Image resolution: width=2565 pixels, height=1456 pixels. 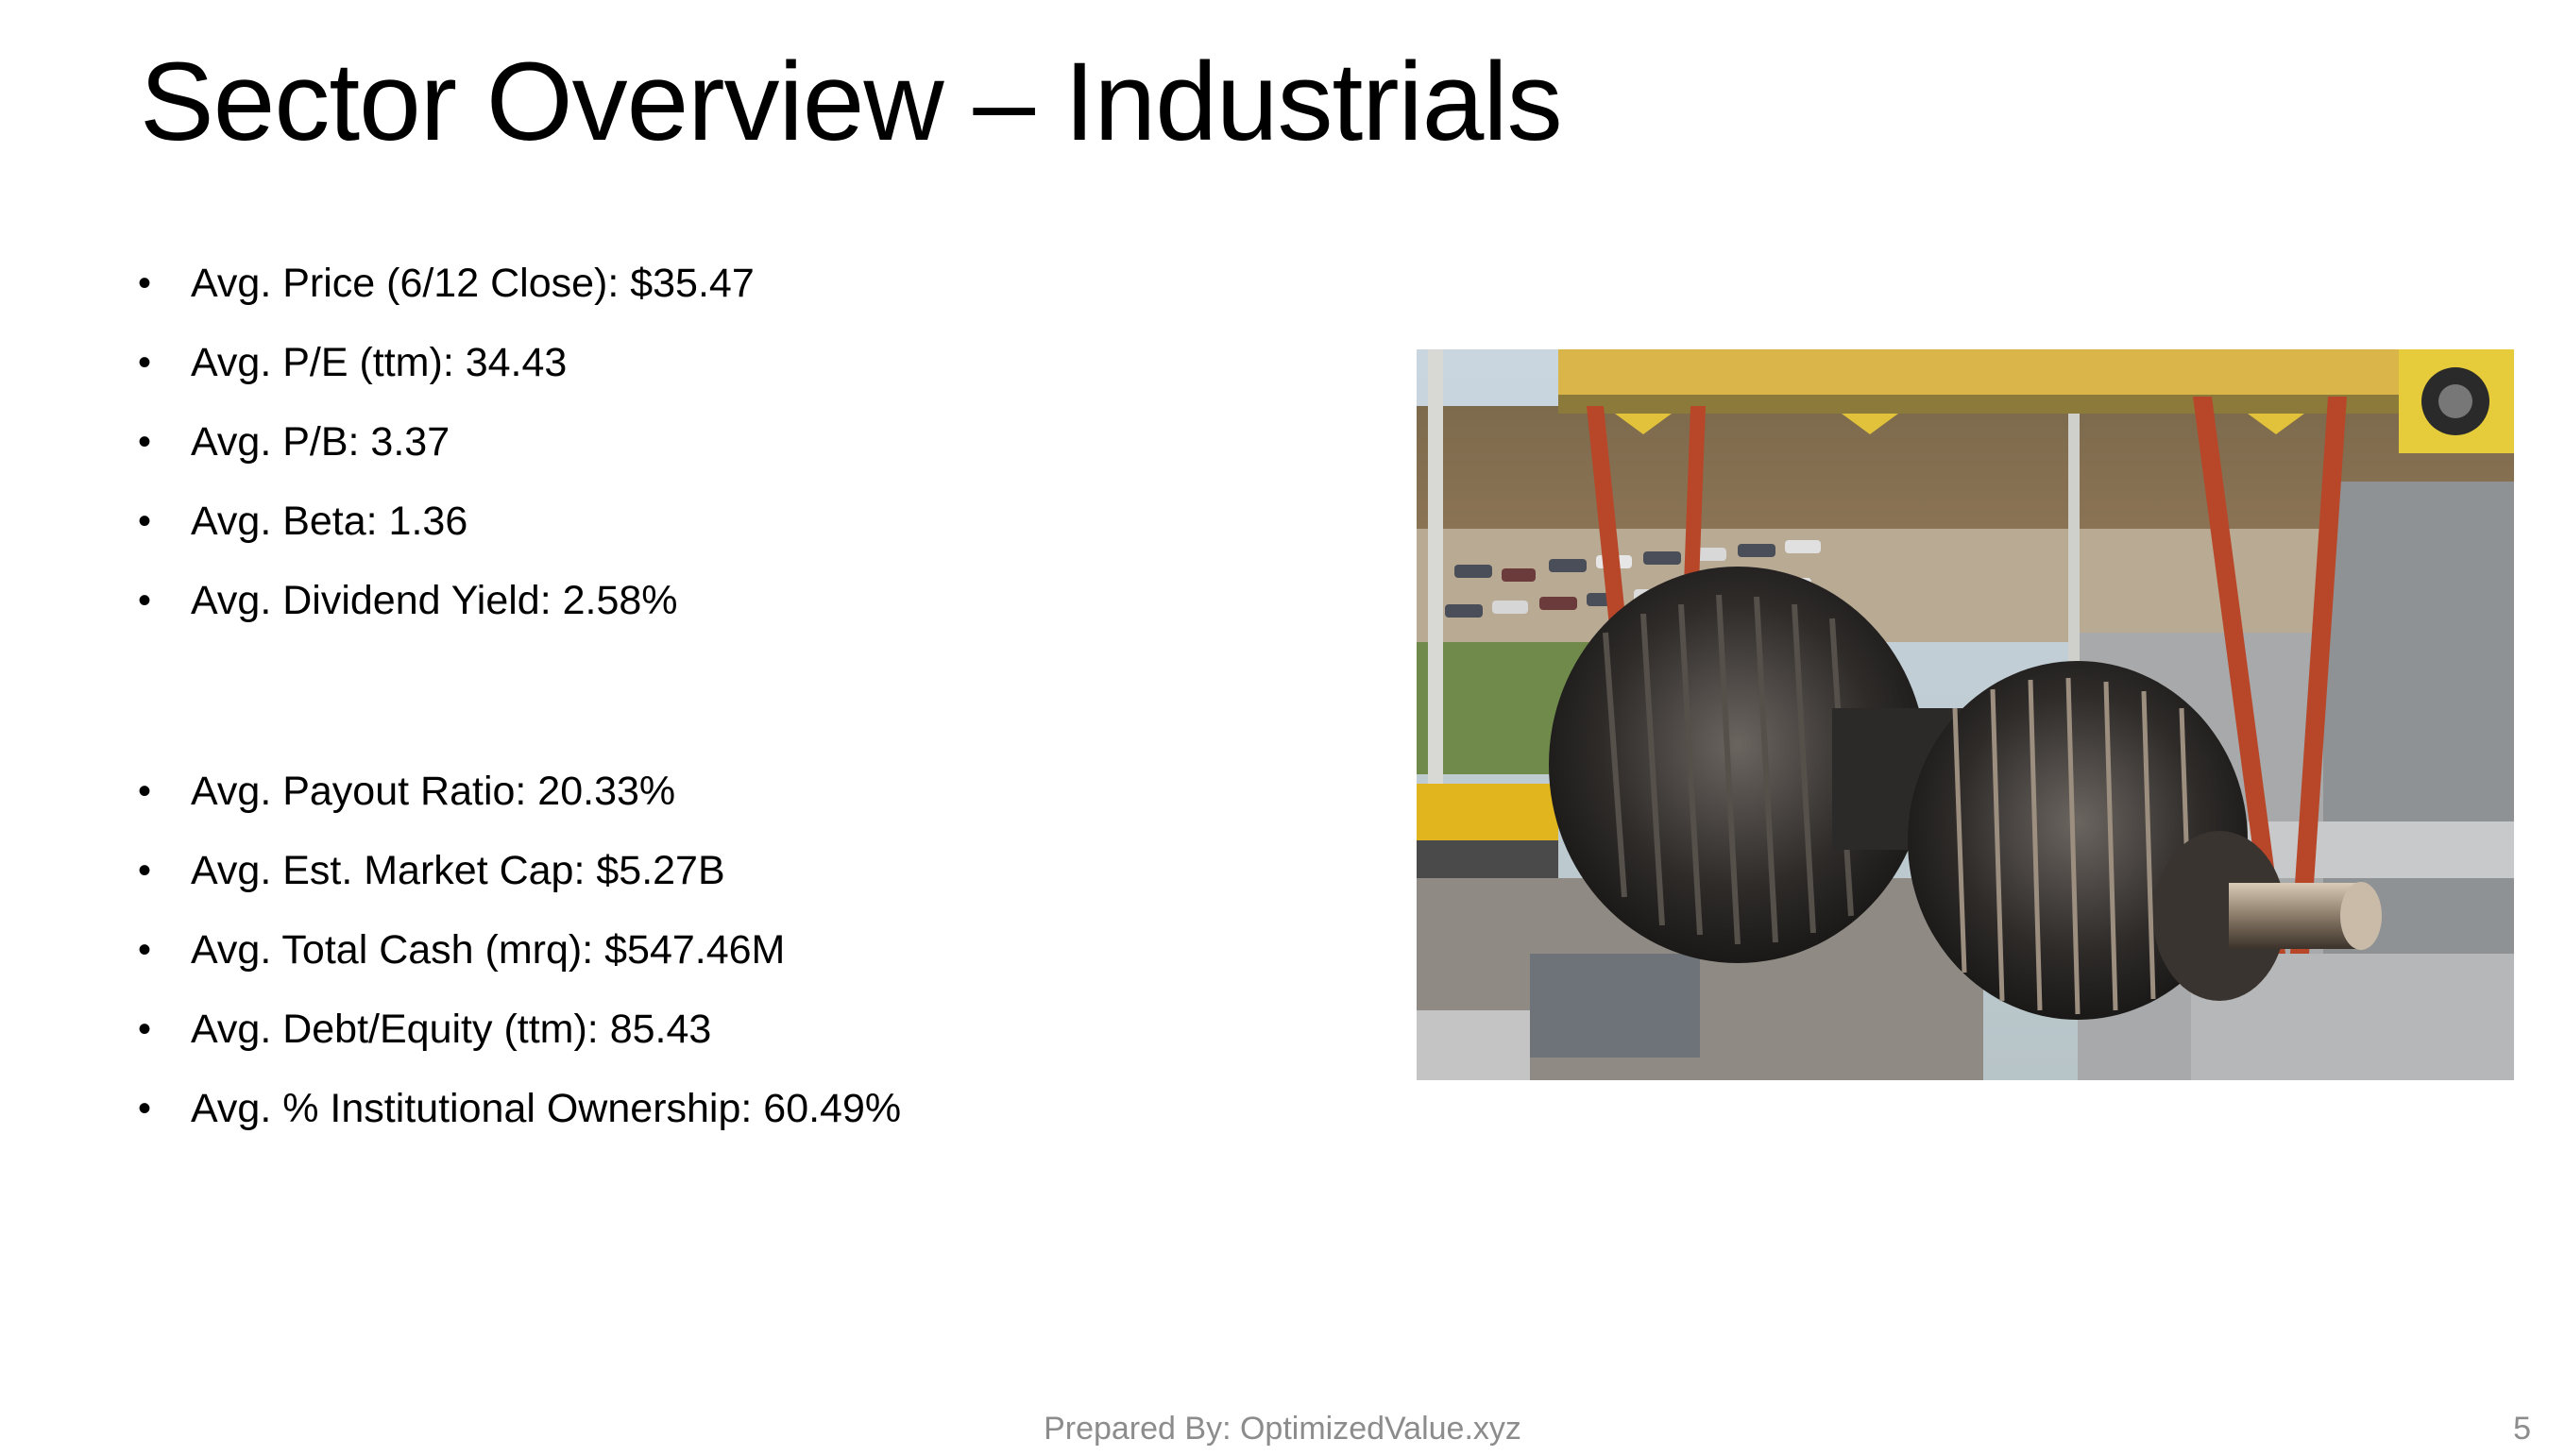 What do you see at coordinates (458, 870) in the screenshot?
I see `bullet-text: Avg. Est. Market Cap: $5.27B` at bounding box center [458, 870].